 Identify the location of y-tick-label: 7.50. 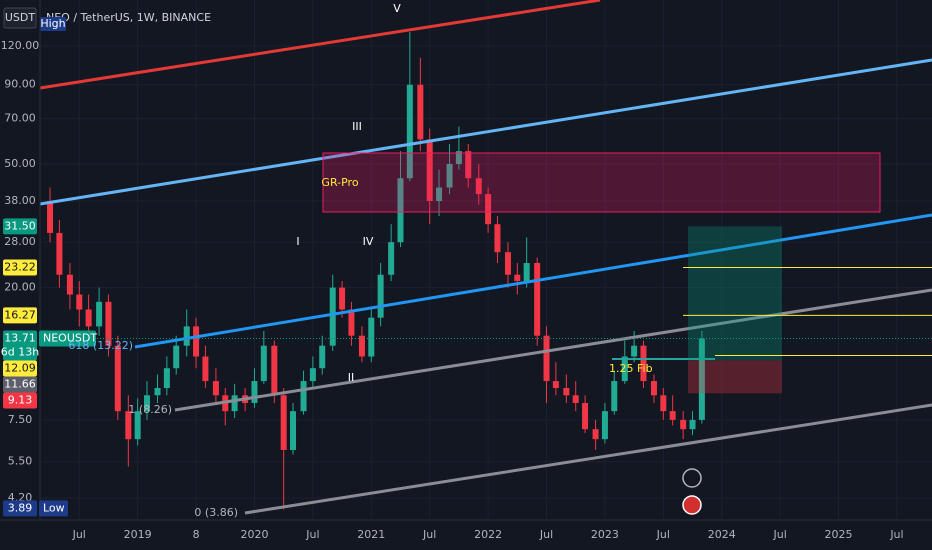
(20, 419).